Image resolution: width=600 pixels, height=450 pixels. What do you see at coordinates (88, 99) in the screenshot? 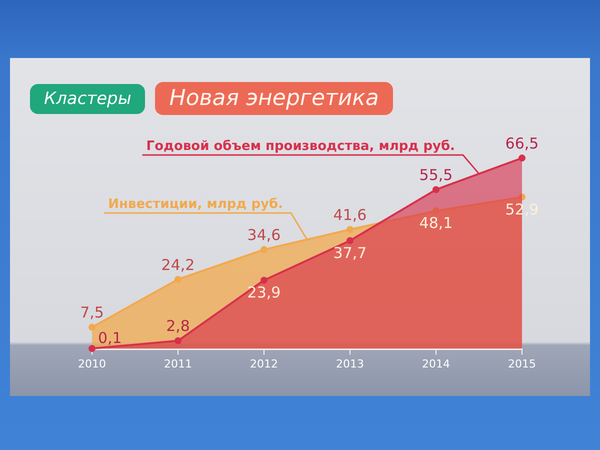
I see `chart-subtitle: Кластеры` at bounding box center [88, 99].